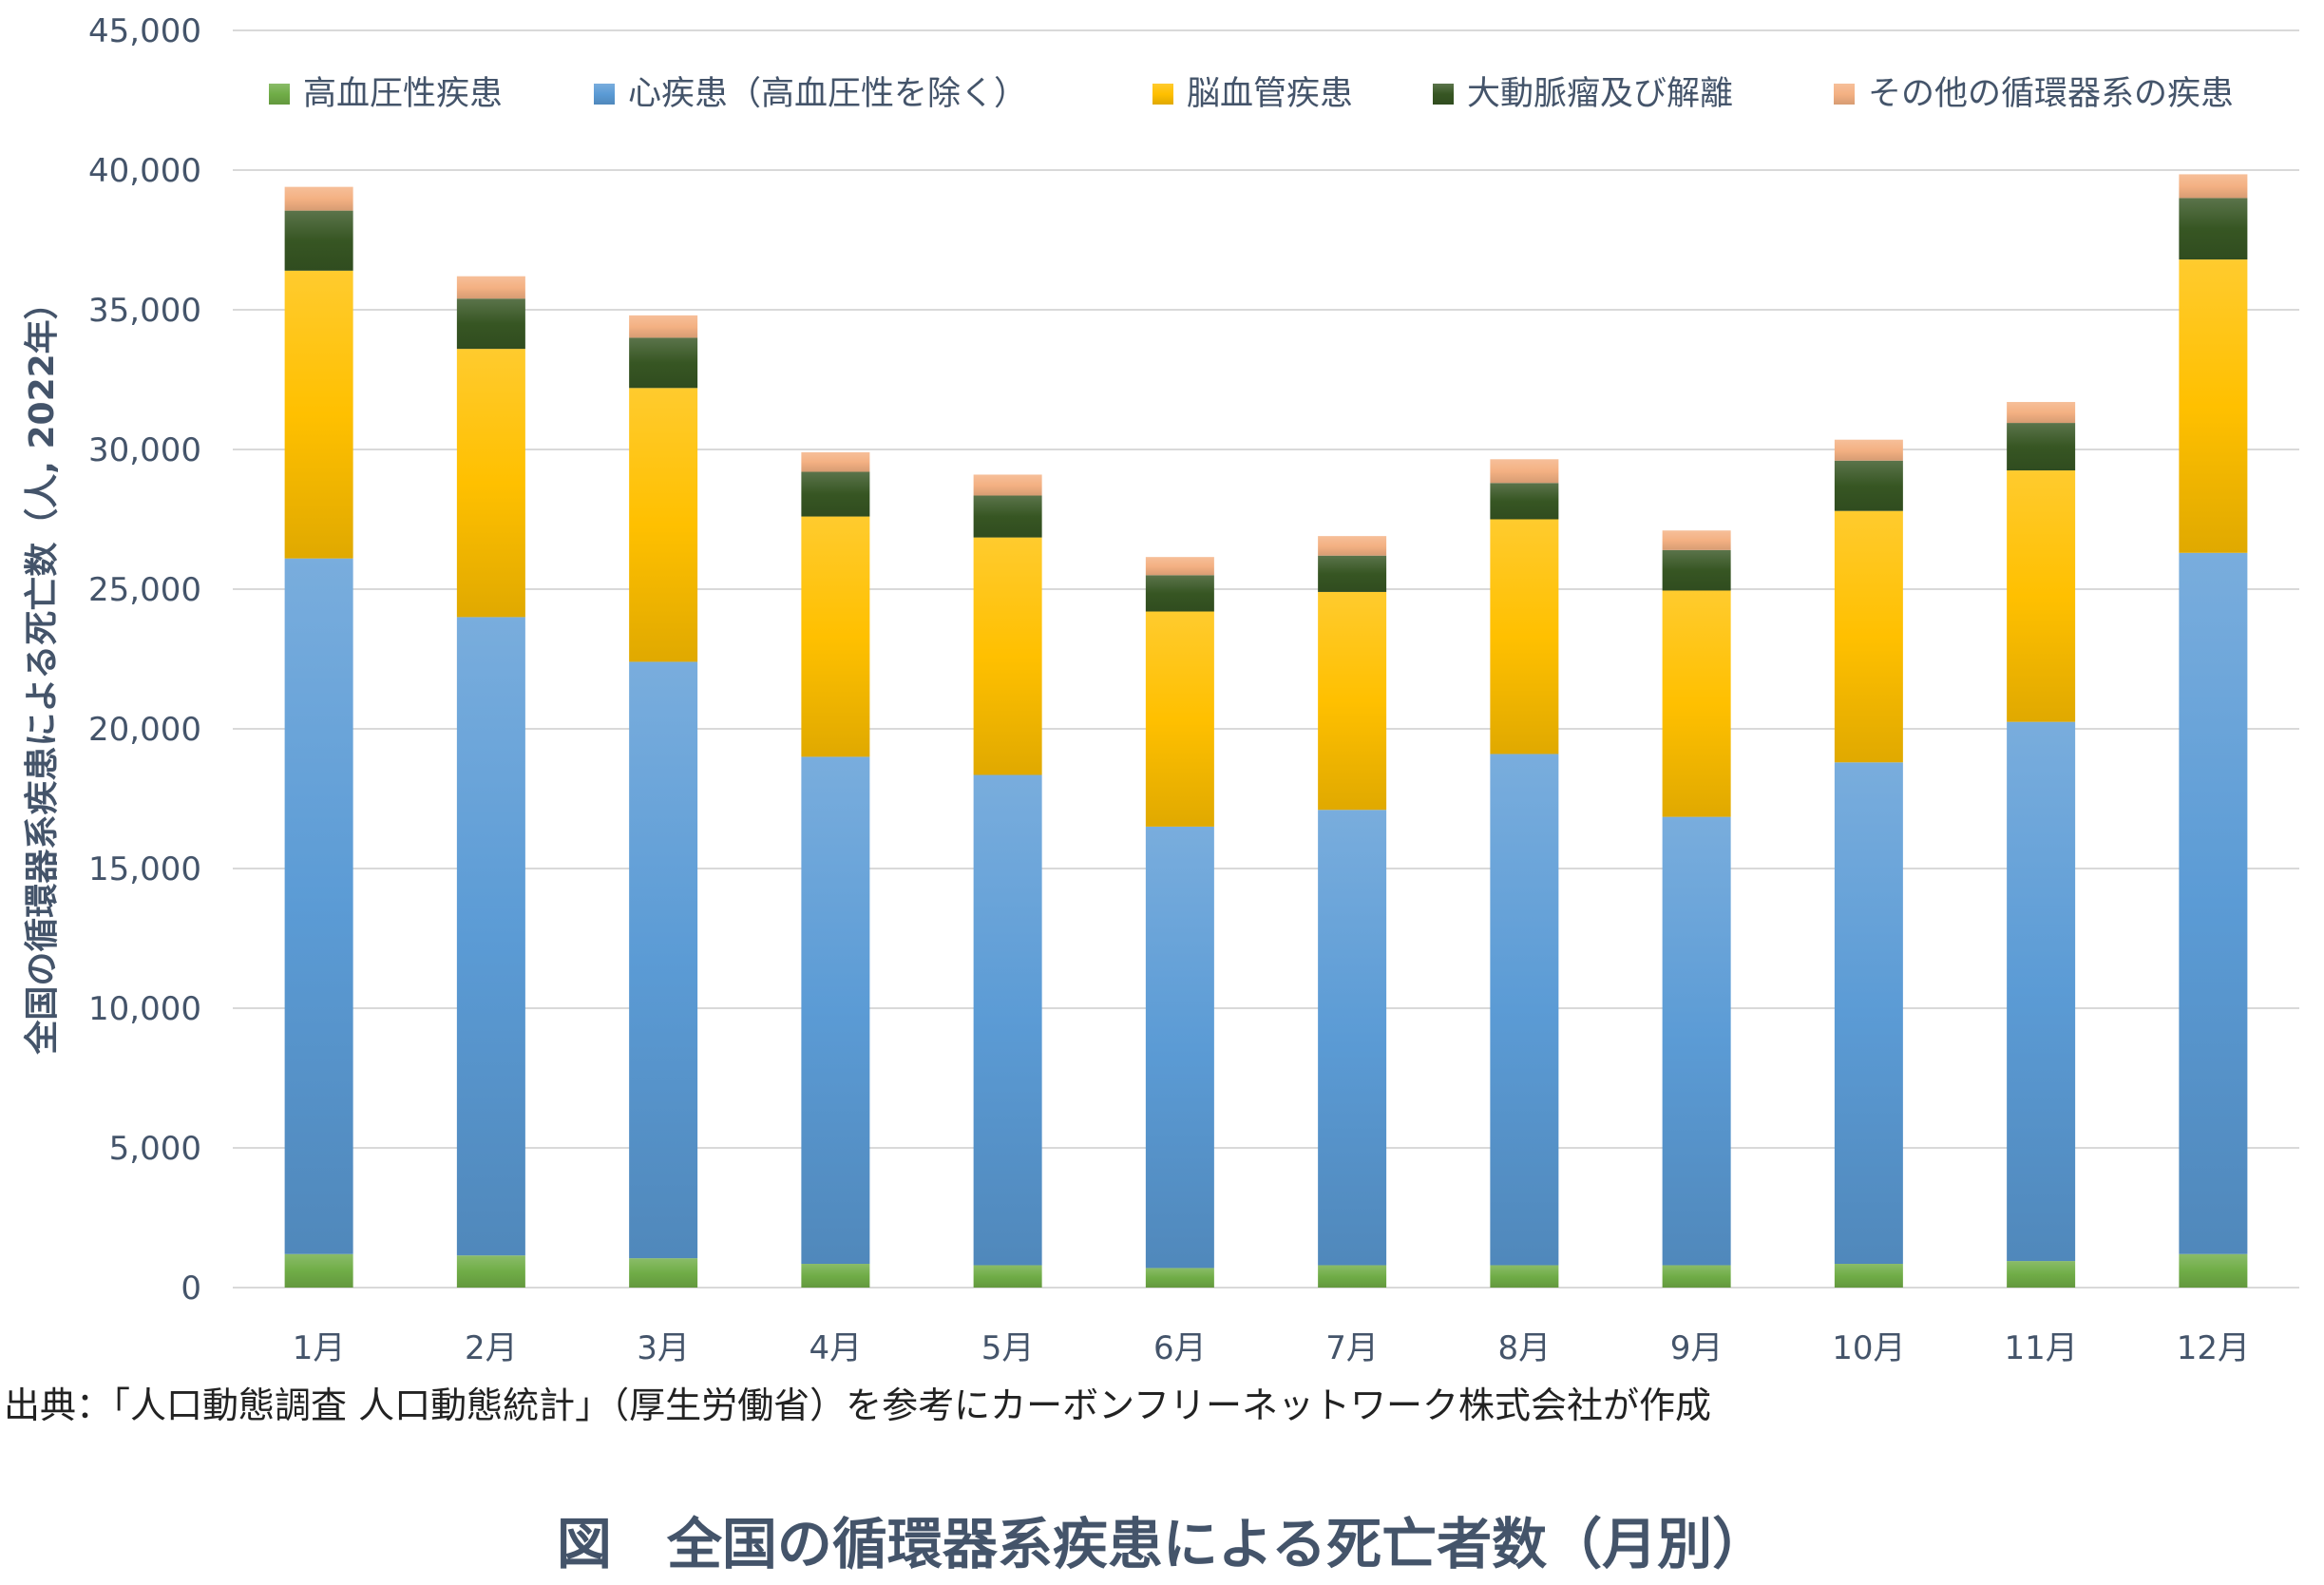 Image resolution: width=2324 pixels, height=1585 pixels. I want to click on y-tick-label: 35,000, so click(144, 311).